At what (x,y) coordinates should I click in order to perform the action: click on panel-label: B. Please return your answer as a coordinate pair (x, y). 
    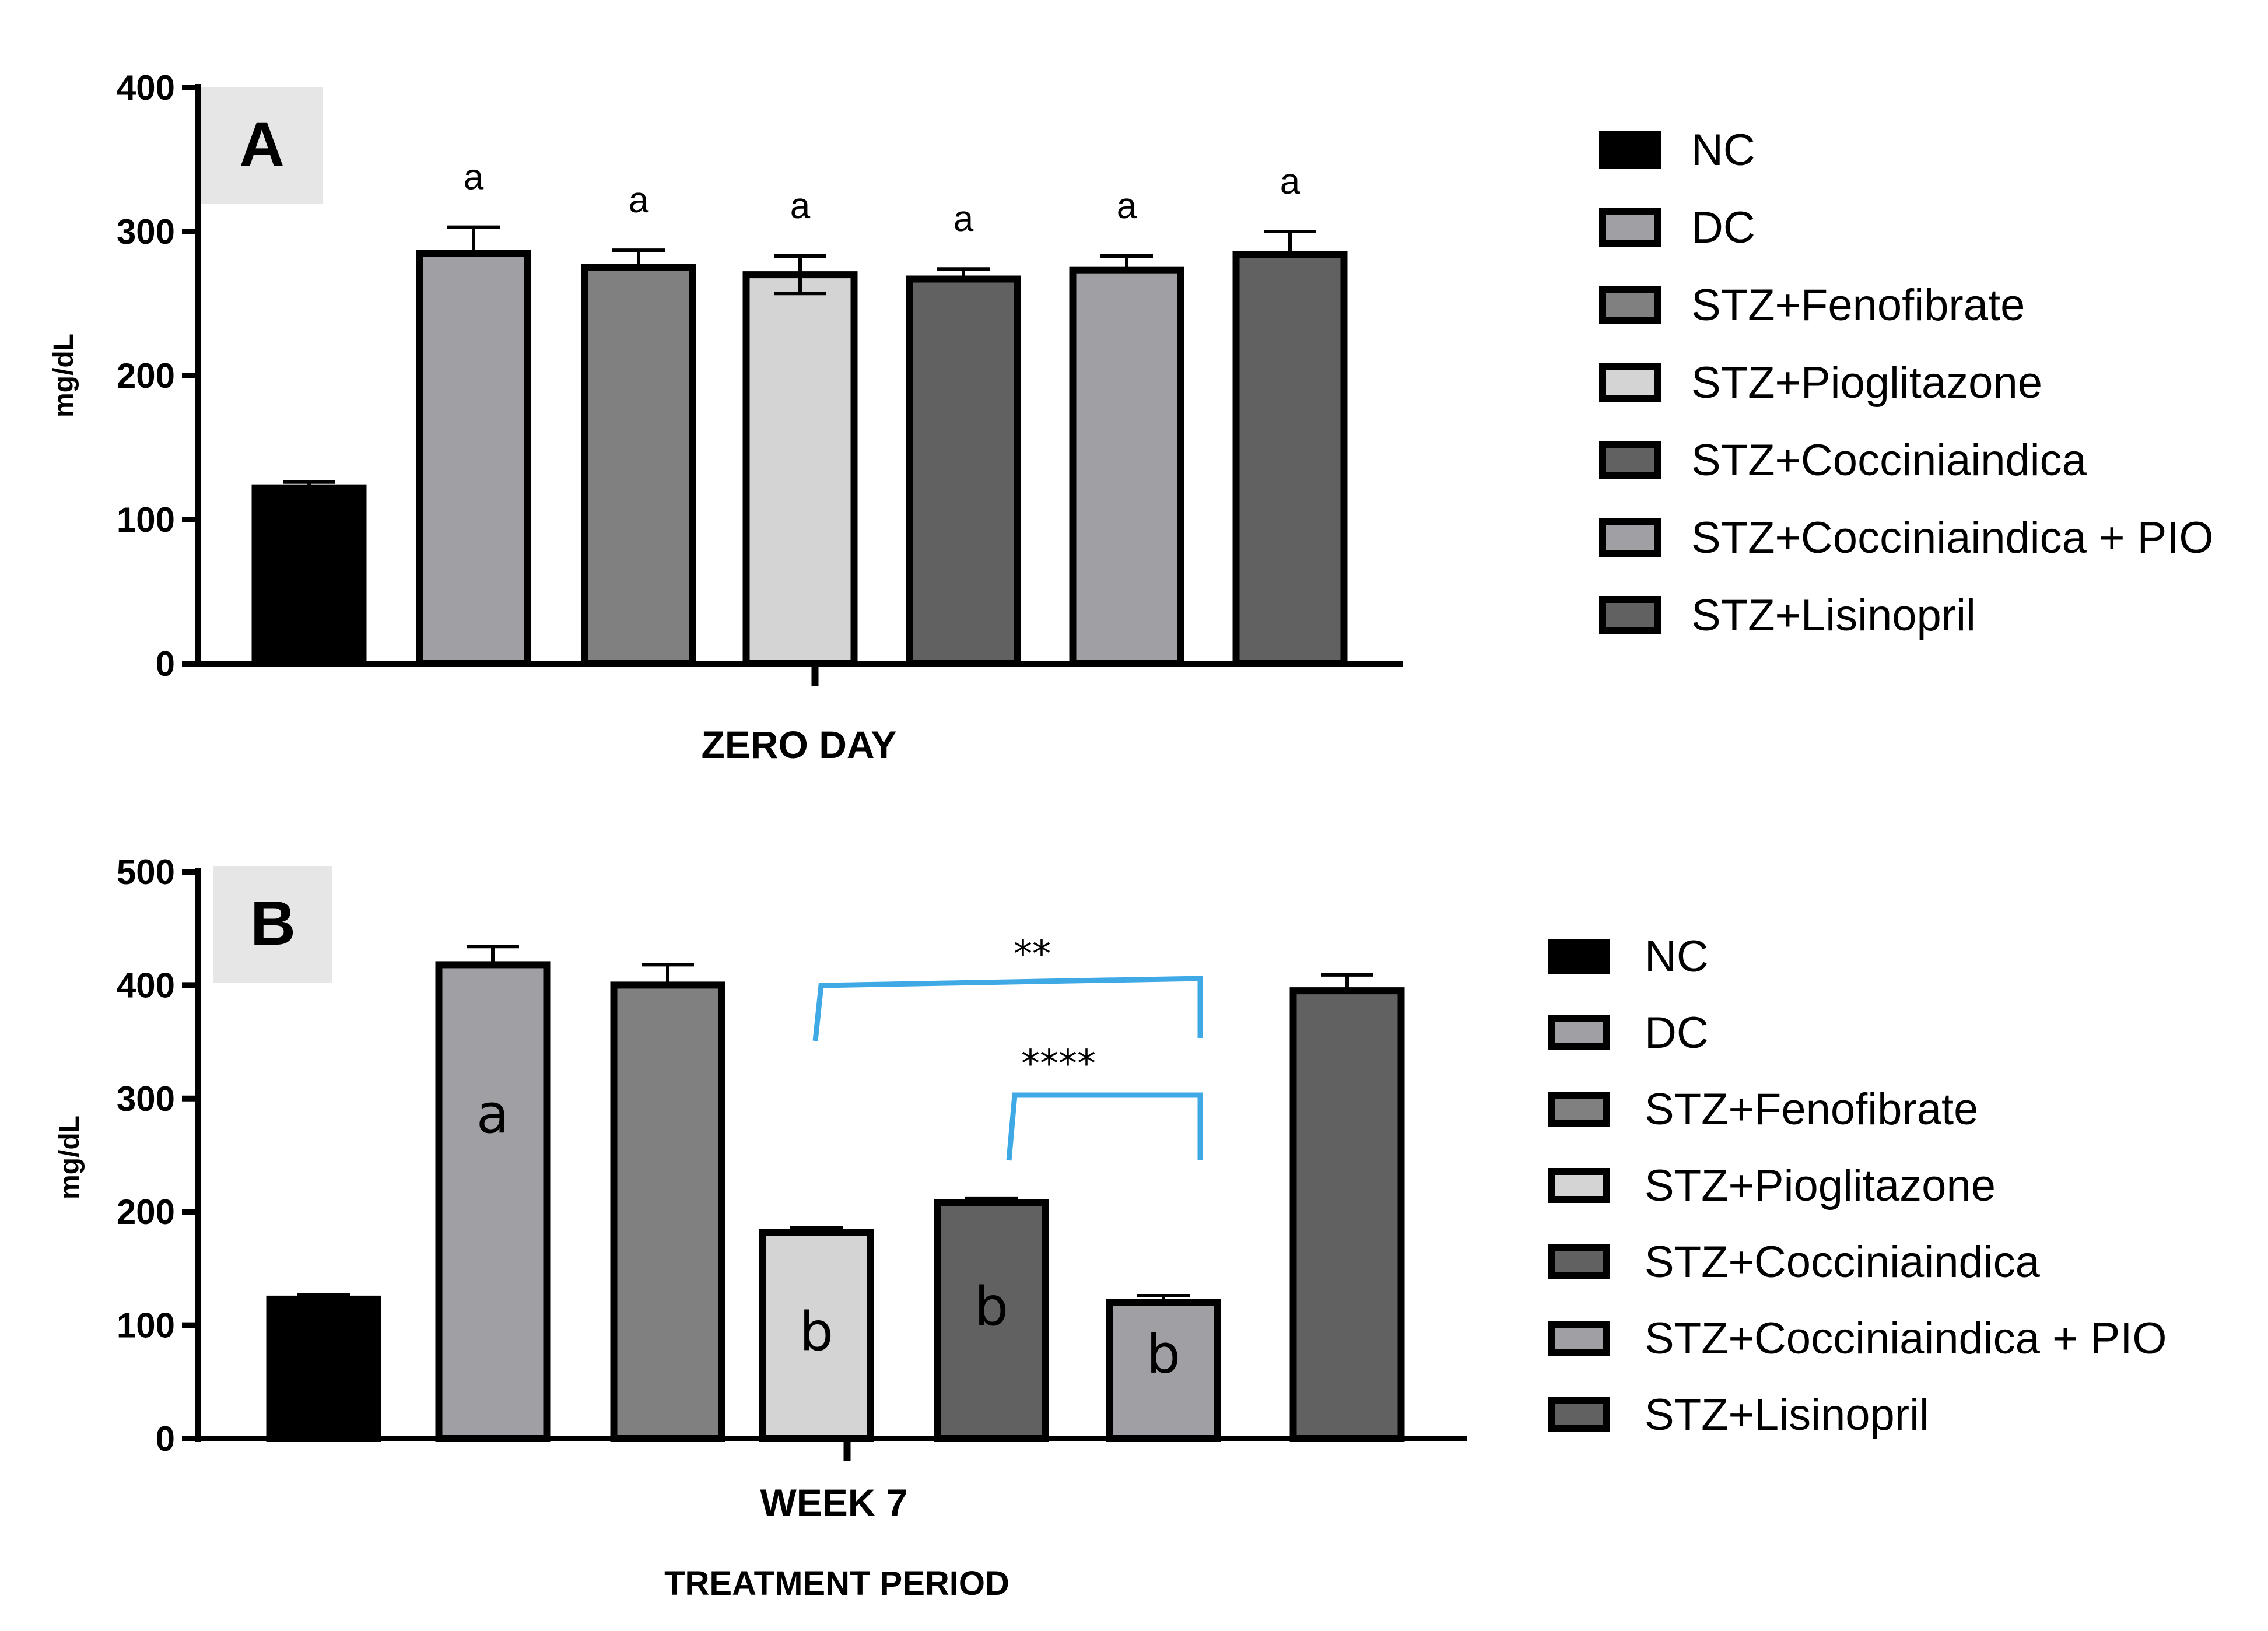
    Looking at the image, I should click on (273, 923).